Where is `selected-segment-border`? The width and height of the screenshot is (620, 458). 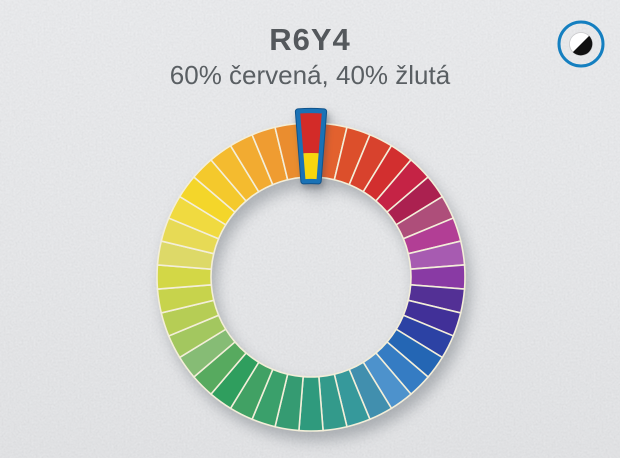
selected-segment-border is located at coordinates (311, 146).